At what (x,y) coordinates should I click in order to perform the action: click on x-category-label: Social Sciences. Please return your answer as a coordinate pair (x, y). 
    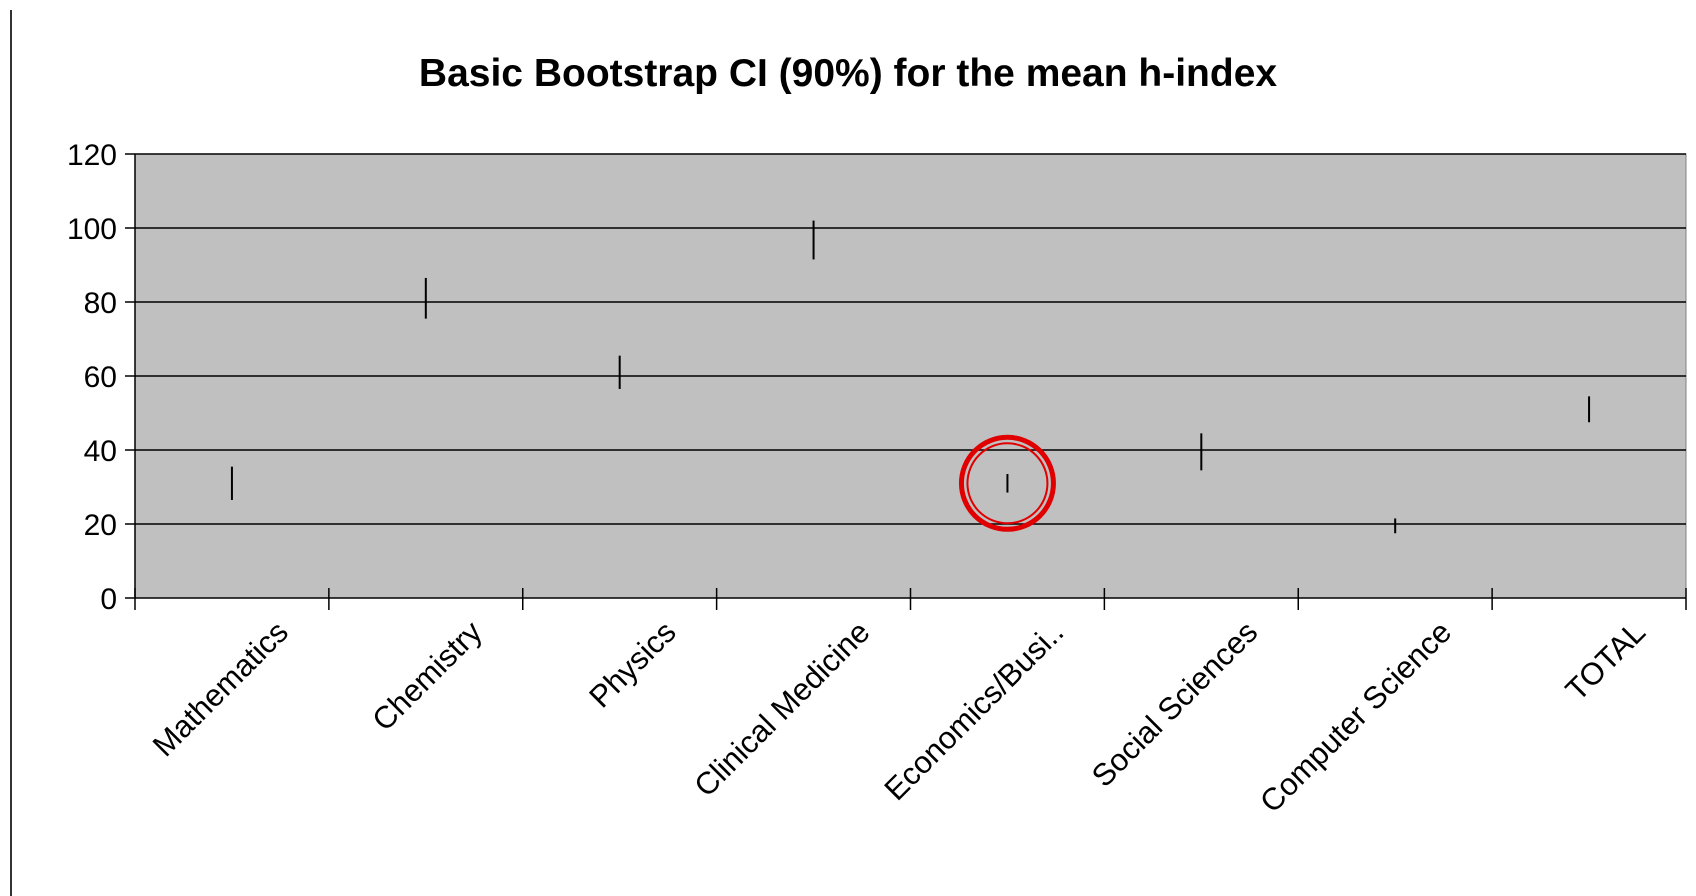
    Looking at the image, I should click on (1174, 703).